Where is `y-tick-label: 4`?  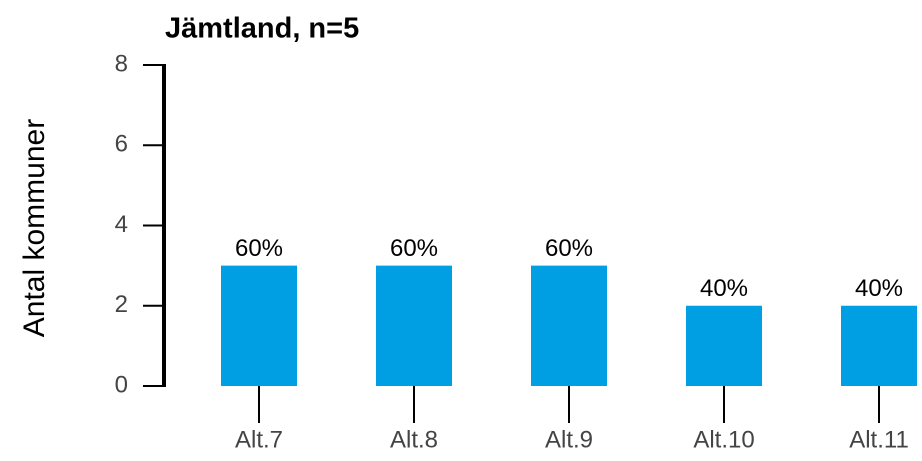
y-tick-label: 4 is located at coordinates (121, 224).